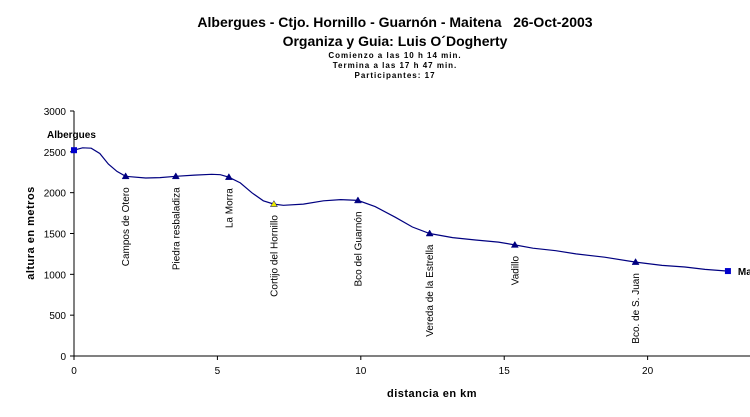  Describe the element at coordinates (55, 194) in the screenshot. I see `y-tick-label: 2000` at that location.